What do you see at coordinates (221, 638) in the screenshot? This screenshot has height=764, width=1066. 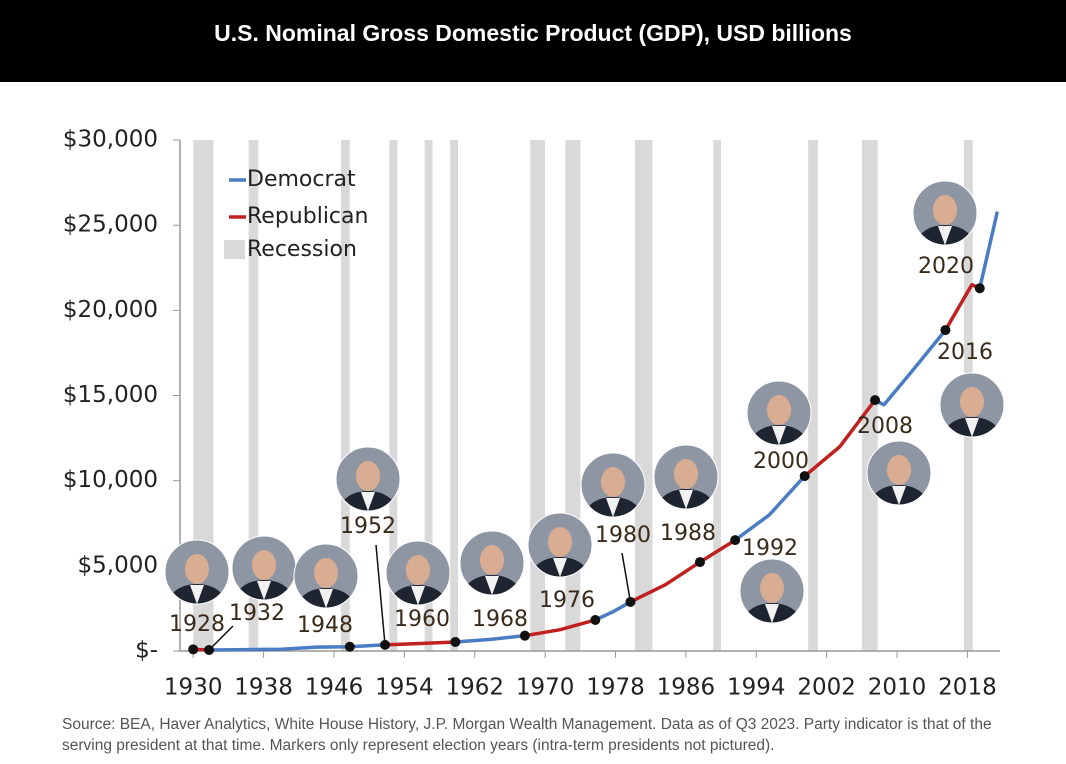 I see `leader-line` at bounding box center [221, 638].